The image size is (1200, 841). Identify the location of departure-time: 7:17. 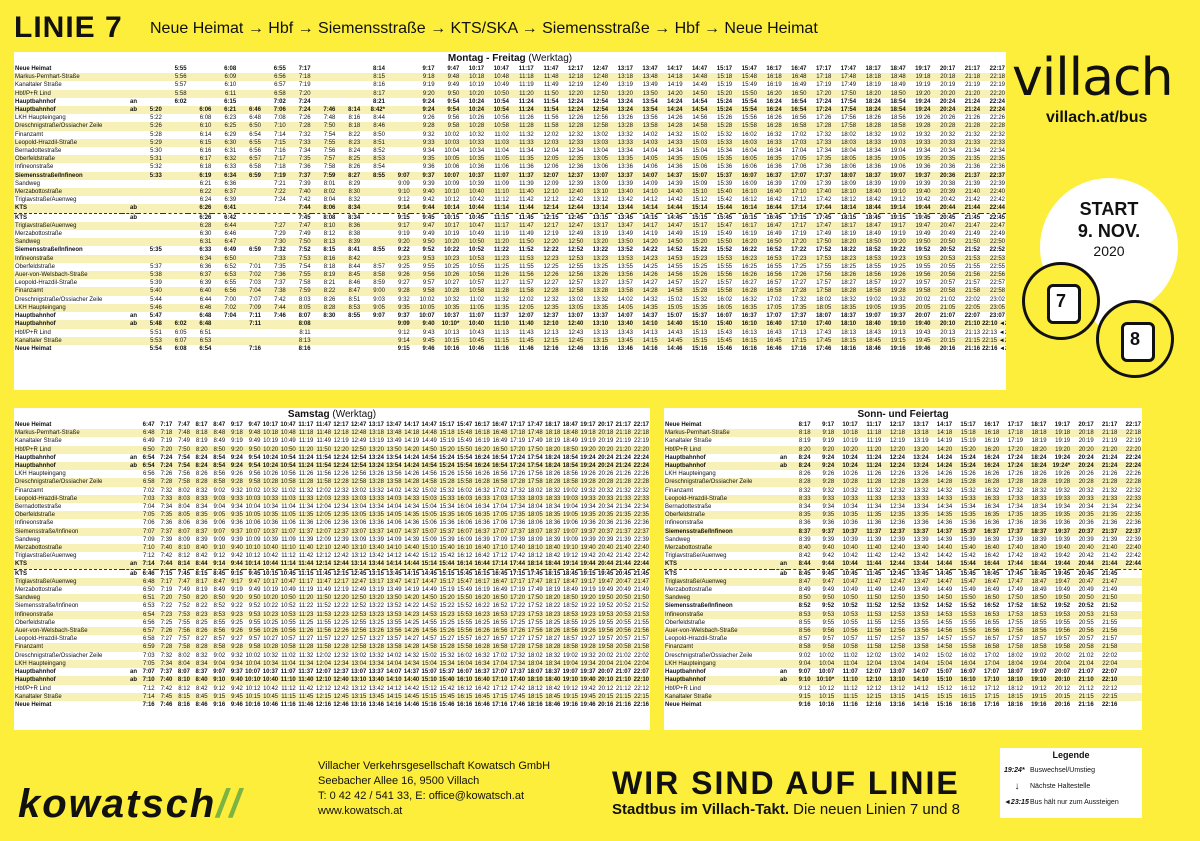
(164, 582).